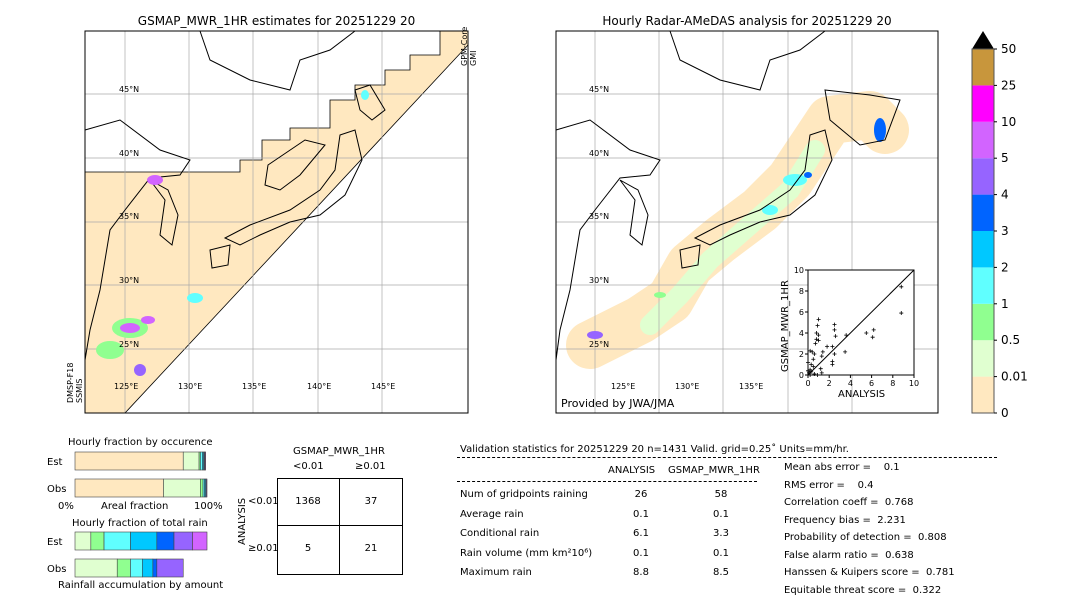 The height and width of the screenshot is (612, 1080). I want to click on score-line: RMS error = 0.4, so click(829, 485).